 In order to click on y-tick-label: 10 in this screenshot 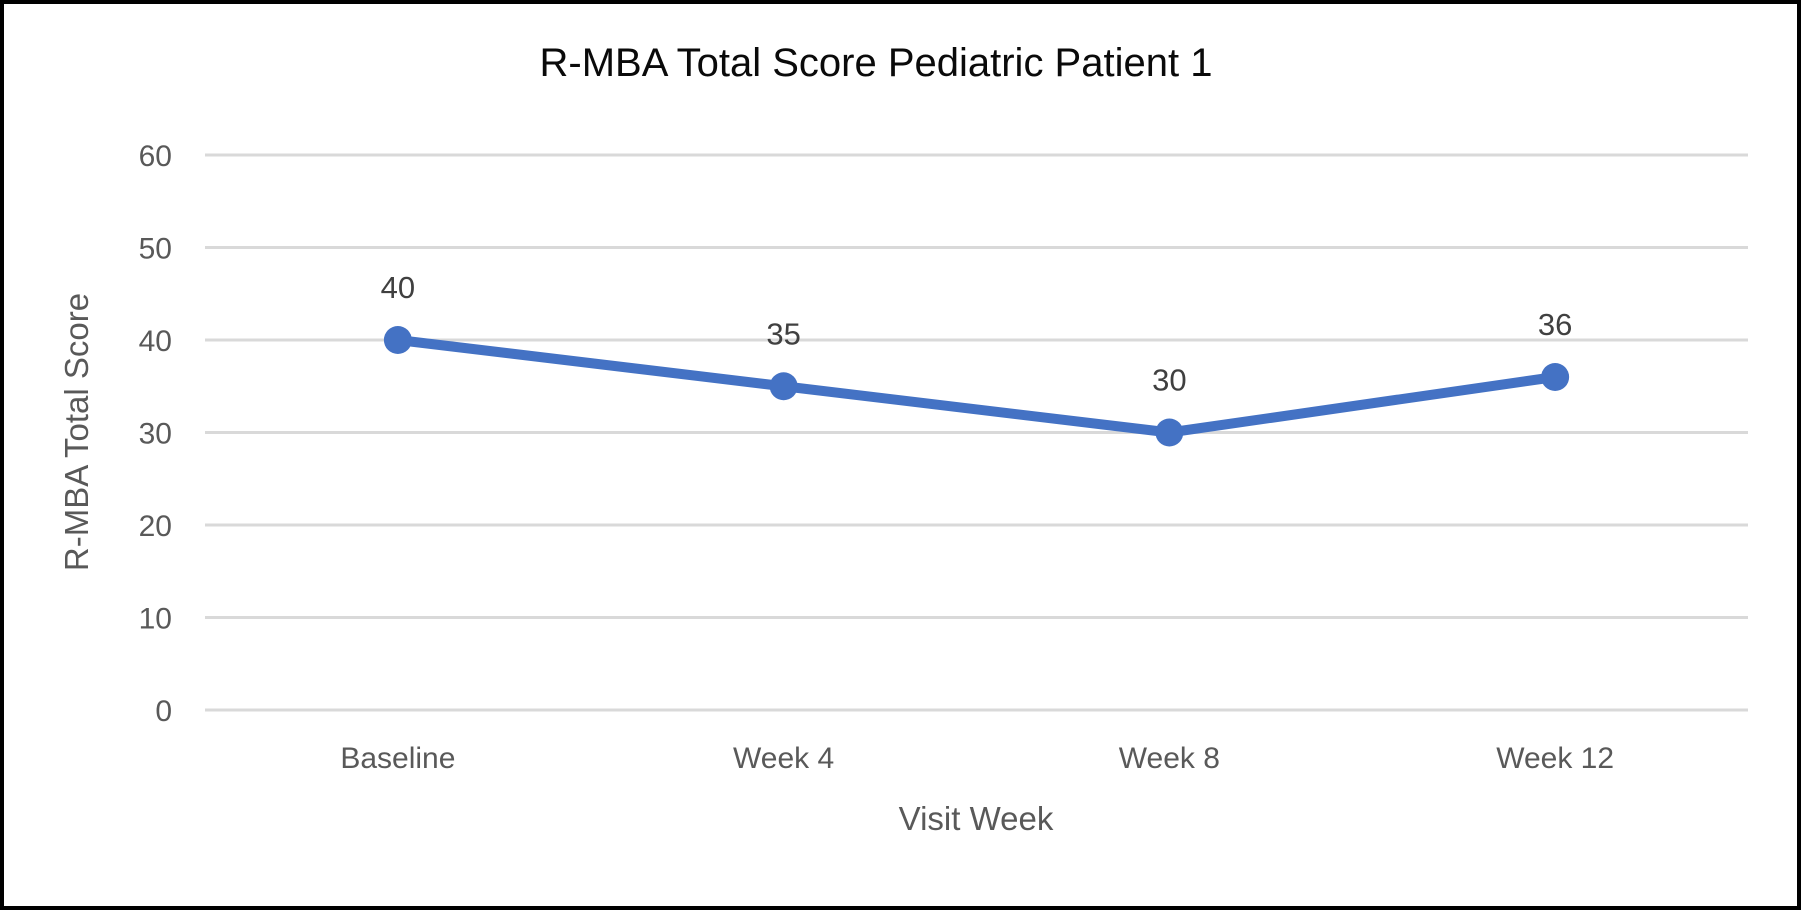, I will do `click(155, 619)`.